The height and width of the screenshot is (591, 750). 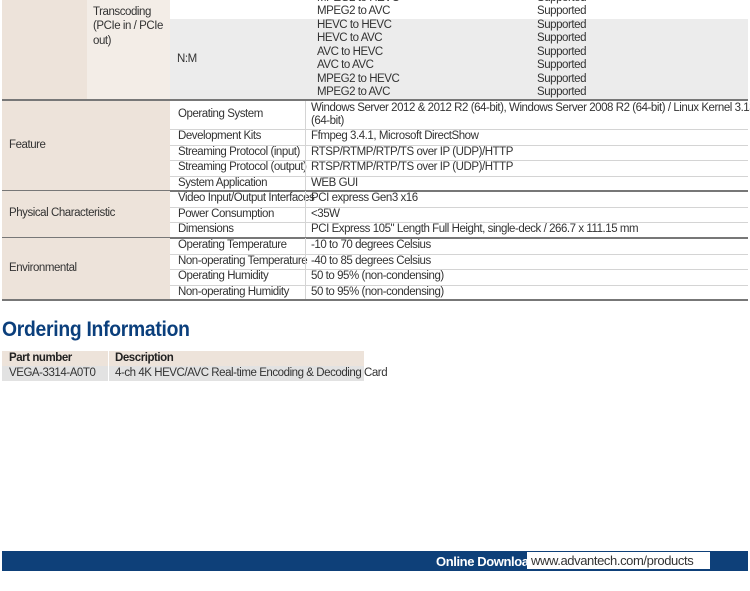 What do you see at coordinates (52, 373) in the screenshot?
I see `part-number: VEGA-3314-A0T0` at bounding box center [52, 373].